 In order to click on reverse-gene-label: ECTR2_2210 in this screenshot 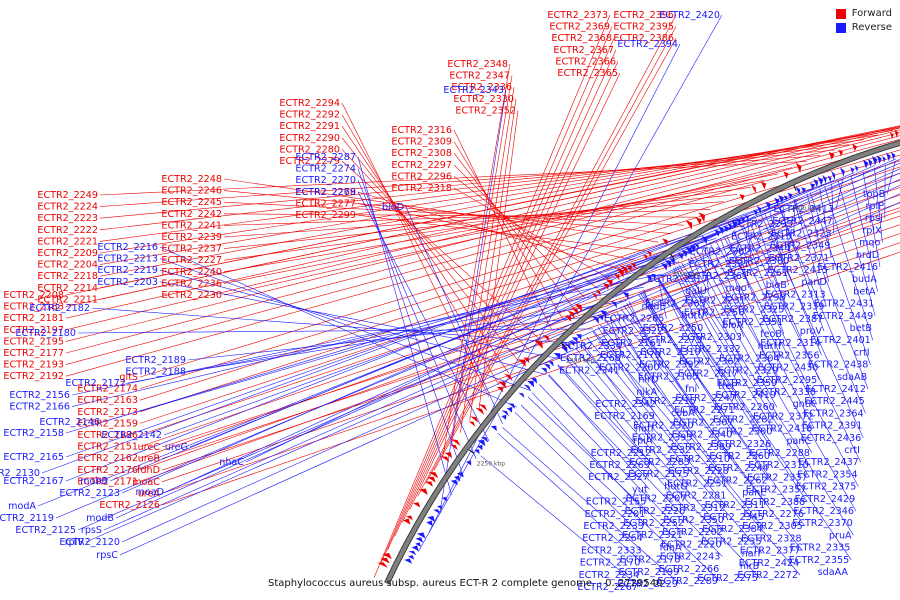, I will do `click(699, 459)`.